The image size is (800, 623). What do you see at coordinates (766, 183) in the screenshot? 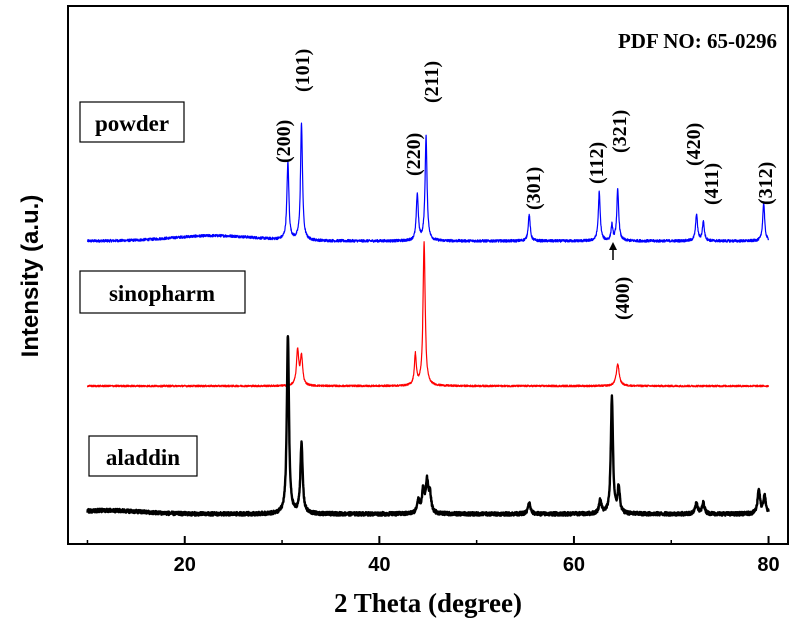
I see `peak-label-312: (312)` at bounding box center [766, 183].